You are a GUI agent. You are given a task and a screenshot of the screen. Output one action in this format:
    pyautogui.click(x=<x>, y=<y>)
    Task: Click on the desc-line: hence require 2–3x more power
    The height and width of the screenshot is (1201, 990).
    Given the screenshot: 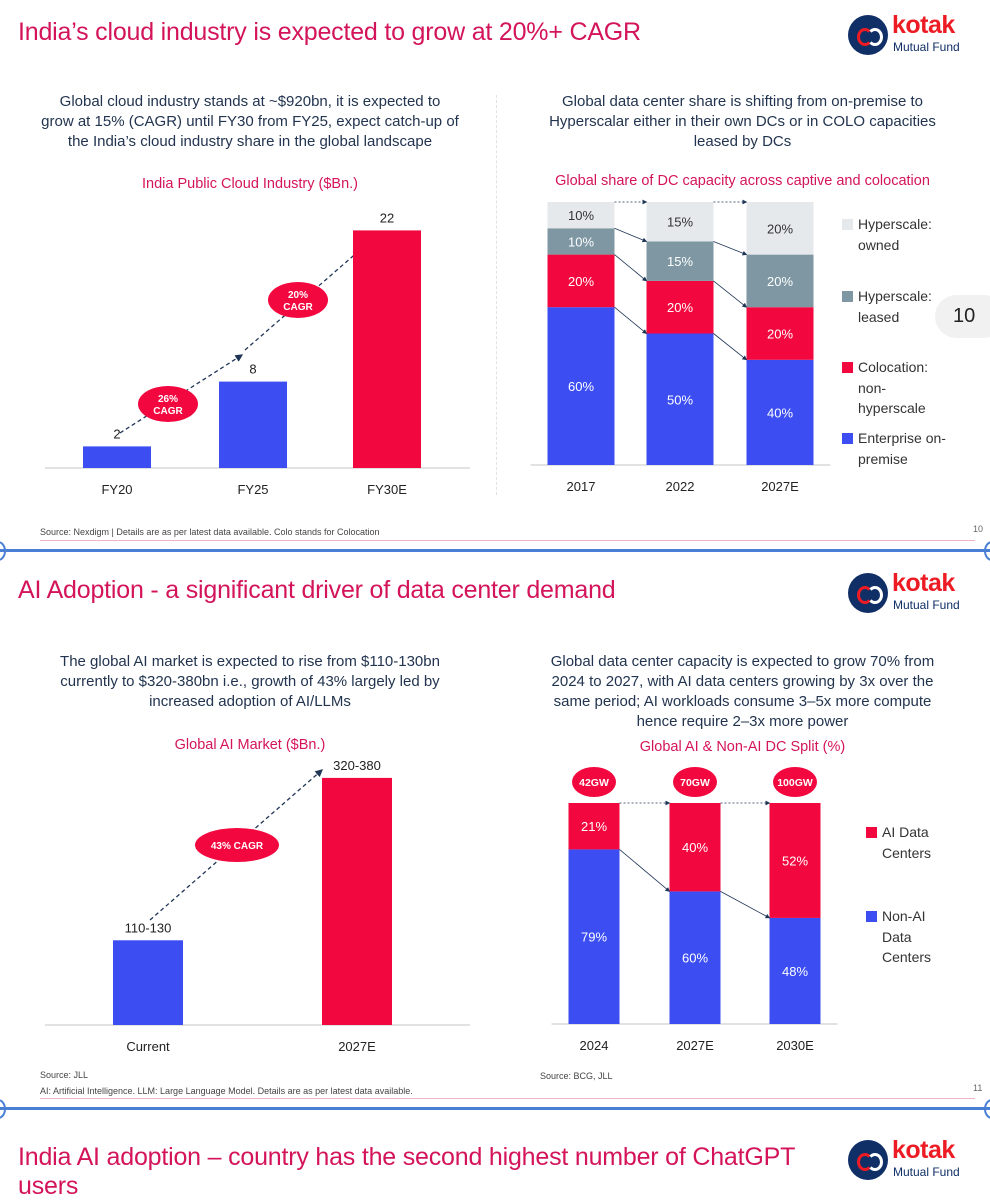 What is the action you would take?
    pyautogui.click(x=742, y=721)
    